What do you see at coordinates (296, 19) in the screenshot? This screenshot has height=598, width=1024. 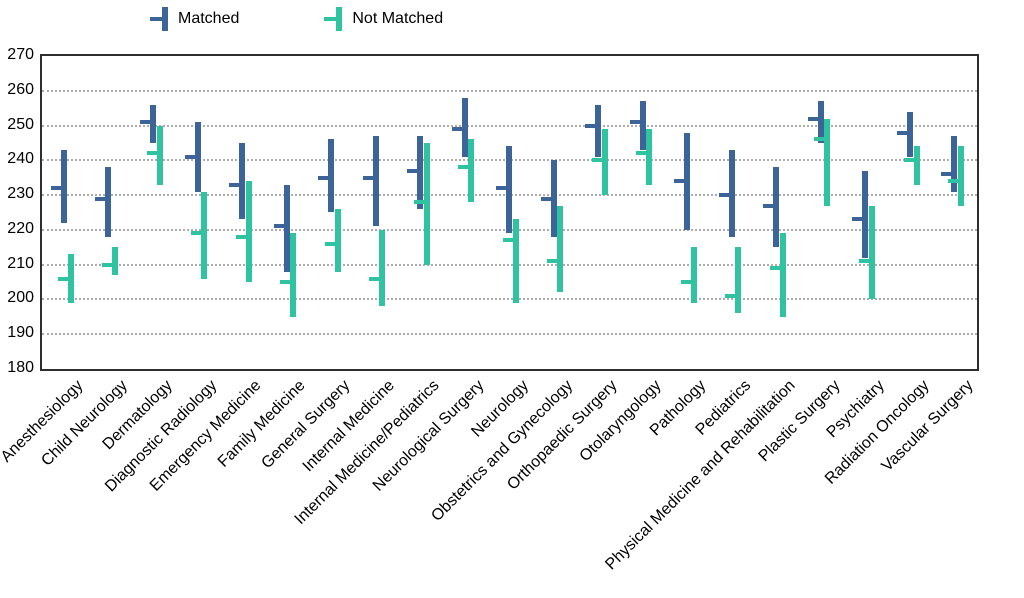 I see `legend: Matched Not Matched` at bounding box center [296, 19].